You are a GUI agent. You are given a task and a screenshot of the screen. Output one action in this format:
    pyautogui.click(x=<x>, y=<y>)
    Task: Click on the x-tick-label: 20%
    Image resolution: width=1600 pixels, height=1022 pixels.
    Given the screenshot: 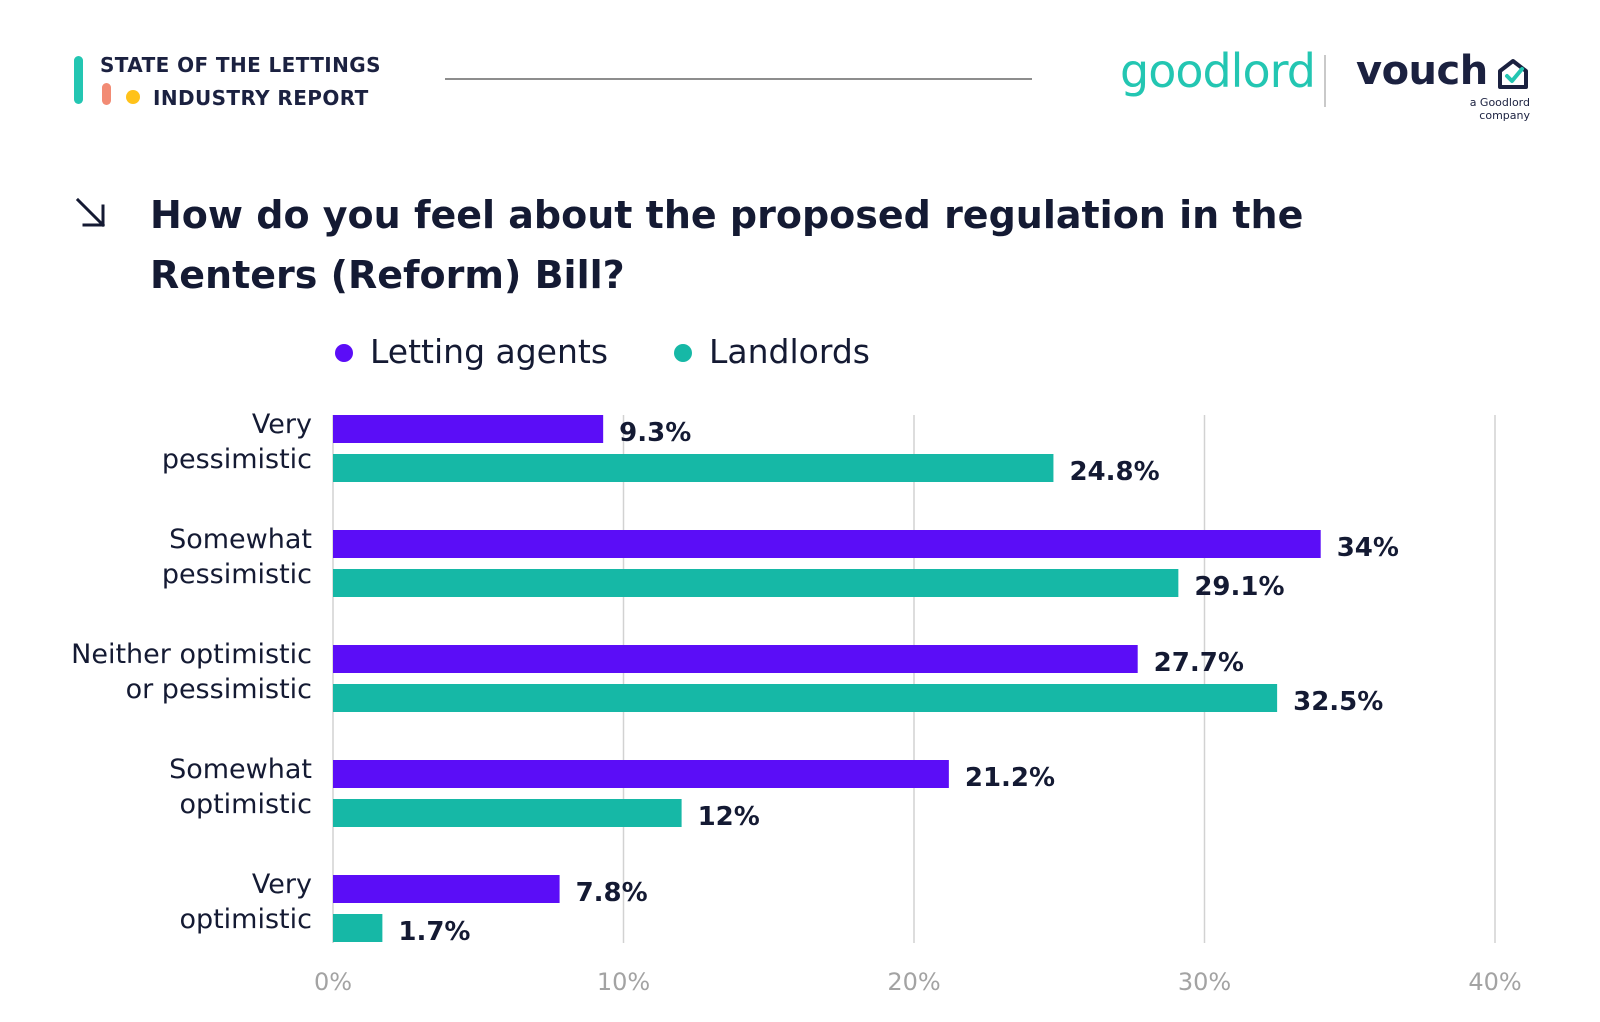 What is the action you would take?
    pyautogui.click(x=913, y=982)
    